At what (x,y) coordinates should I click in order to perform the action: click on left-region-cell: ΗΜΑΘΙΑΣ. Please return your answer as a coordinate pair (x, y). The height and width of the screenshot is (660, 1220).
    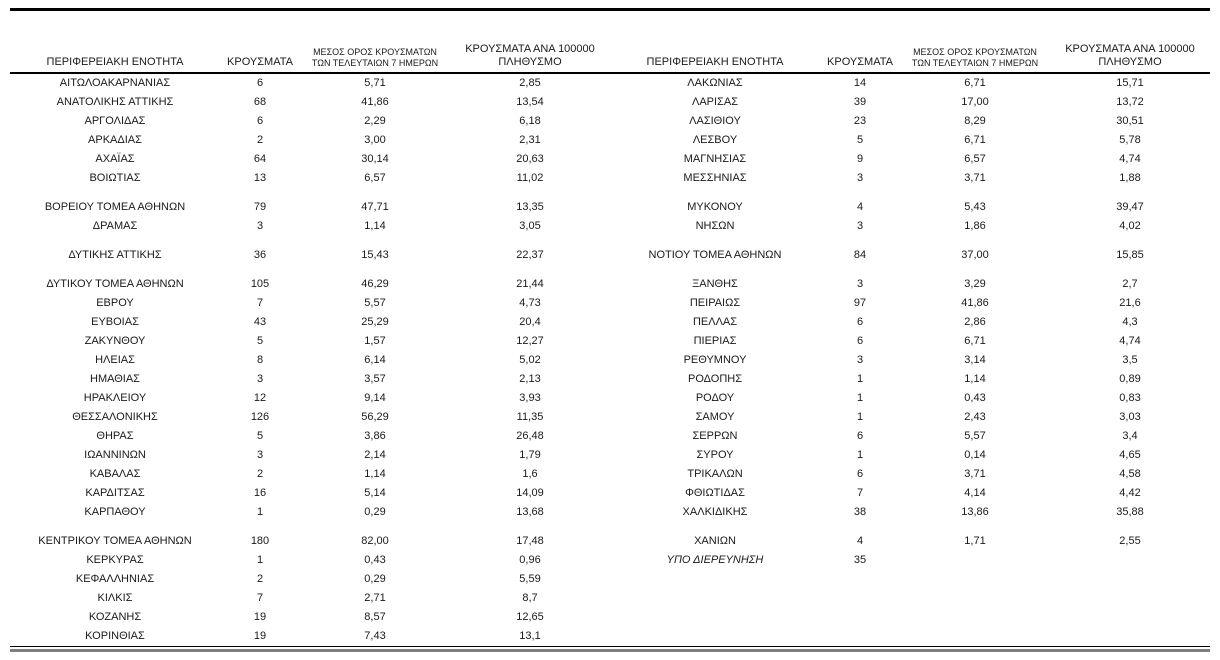
    Looking at the image, I should click on (115, 379).